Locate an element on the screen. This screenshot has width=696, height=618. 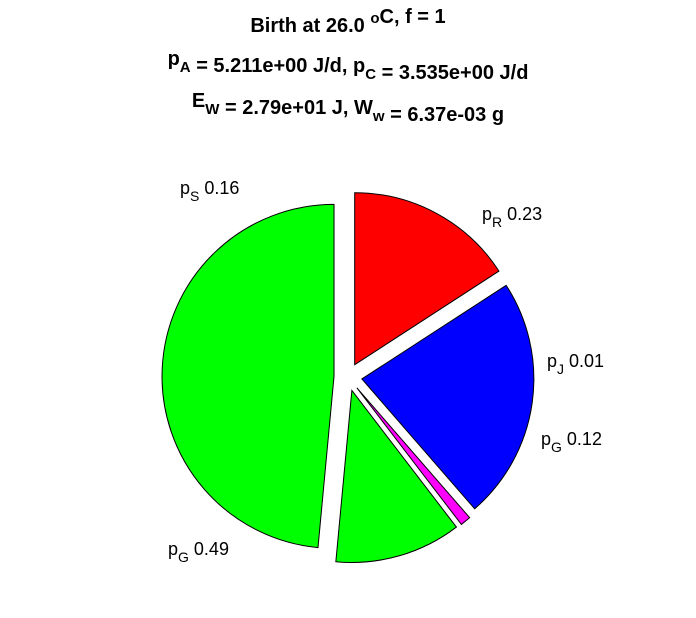
title-line-1: Birth at 26.0 oC, f = 1 is located at coordinates (347, 21).